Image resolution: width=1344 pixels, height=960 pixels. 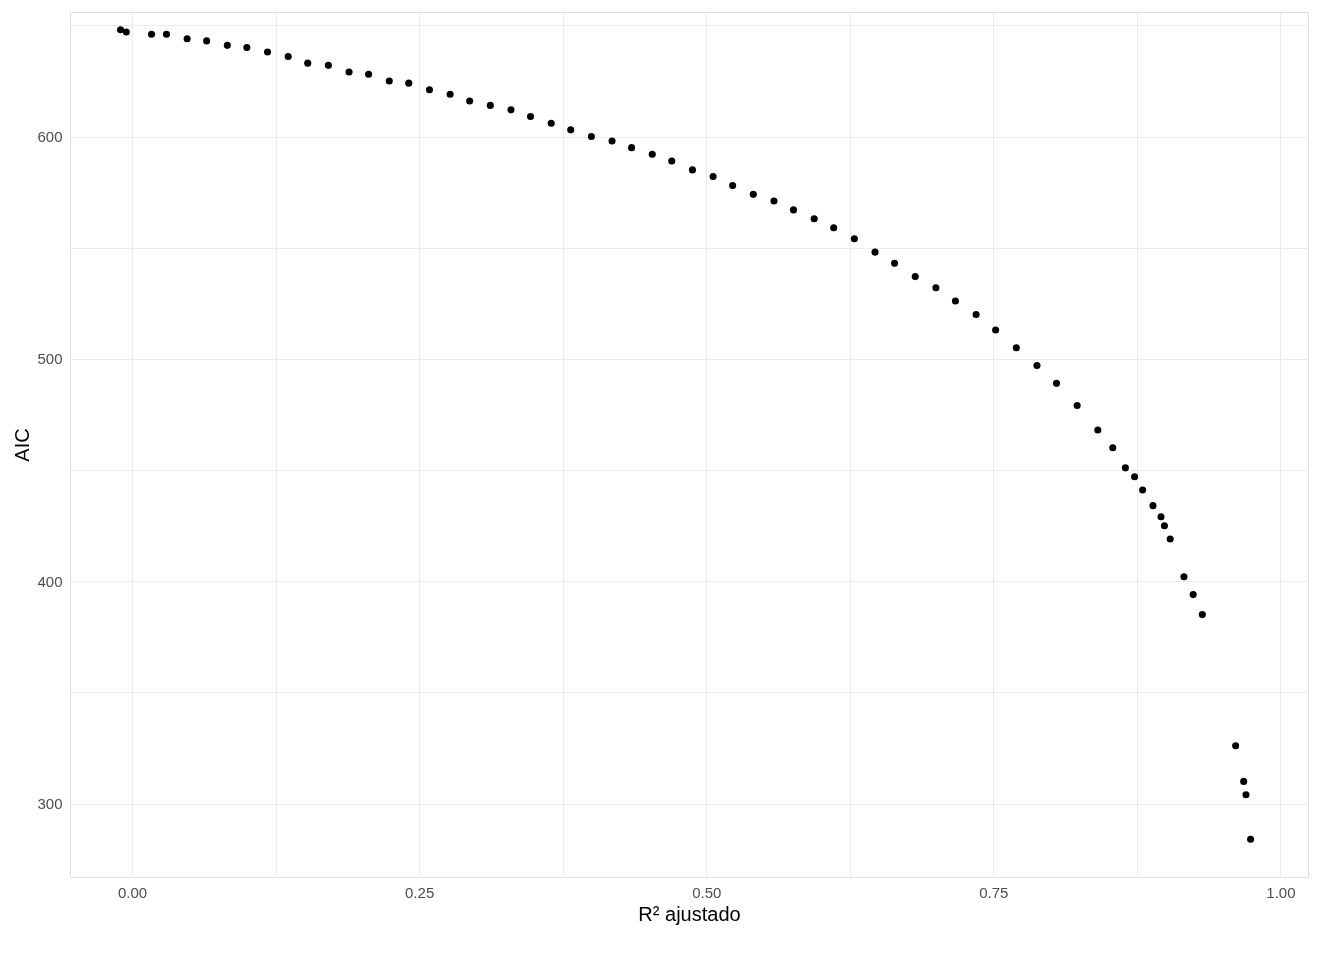 I want to click on x-axis-title: R² ajustado, so click(x=689, y=913).